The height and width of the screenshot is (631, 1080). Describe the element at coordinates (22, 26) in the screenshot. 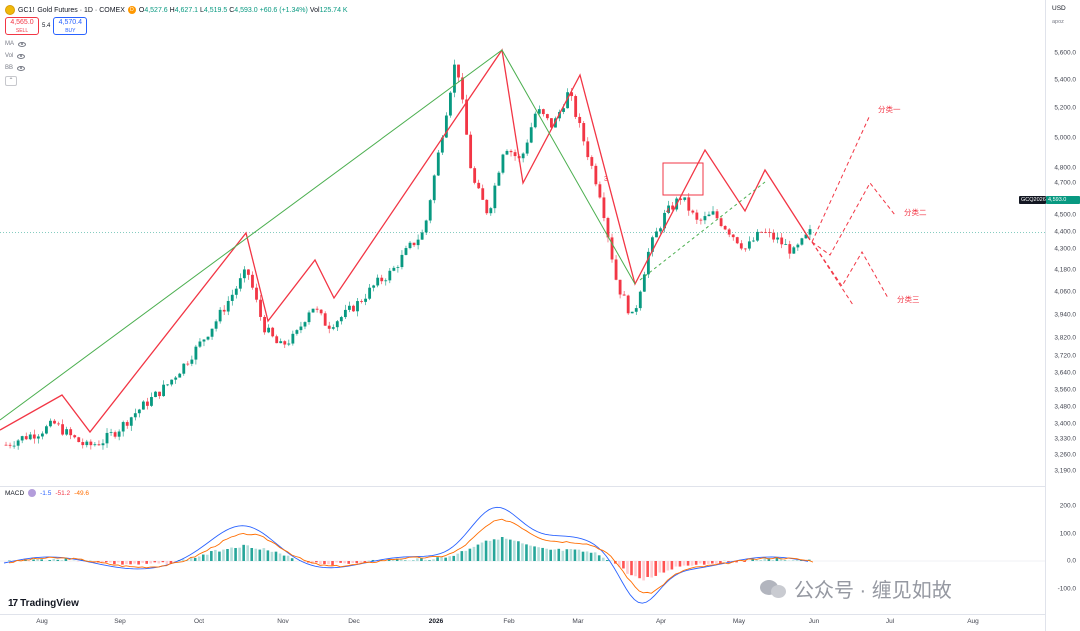

I see `sell-button: 4,565.0 SELL` at that location.